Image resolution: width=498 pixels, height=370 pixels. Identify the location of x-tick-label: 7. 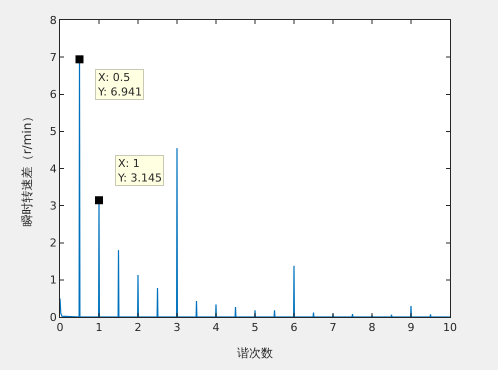
(333, 327).